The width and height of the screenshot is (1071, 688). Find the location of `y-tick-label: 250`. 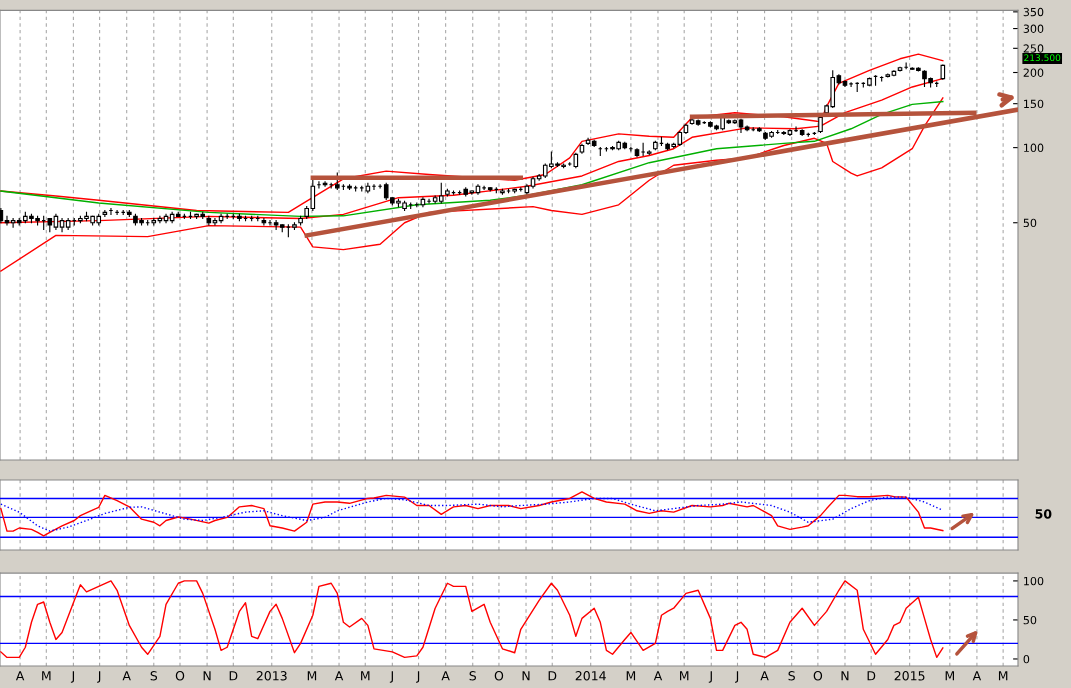

y-tick-label: 250 is located at coordinates (1033, 48).